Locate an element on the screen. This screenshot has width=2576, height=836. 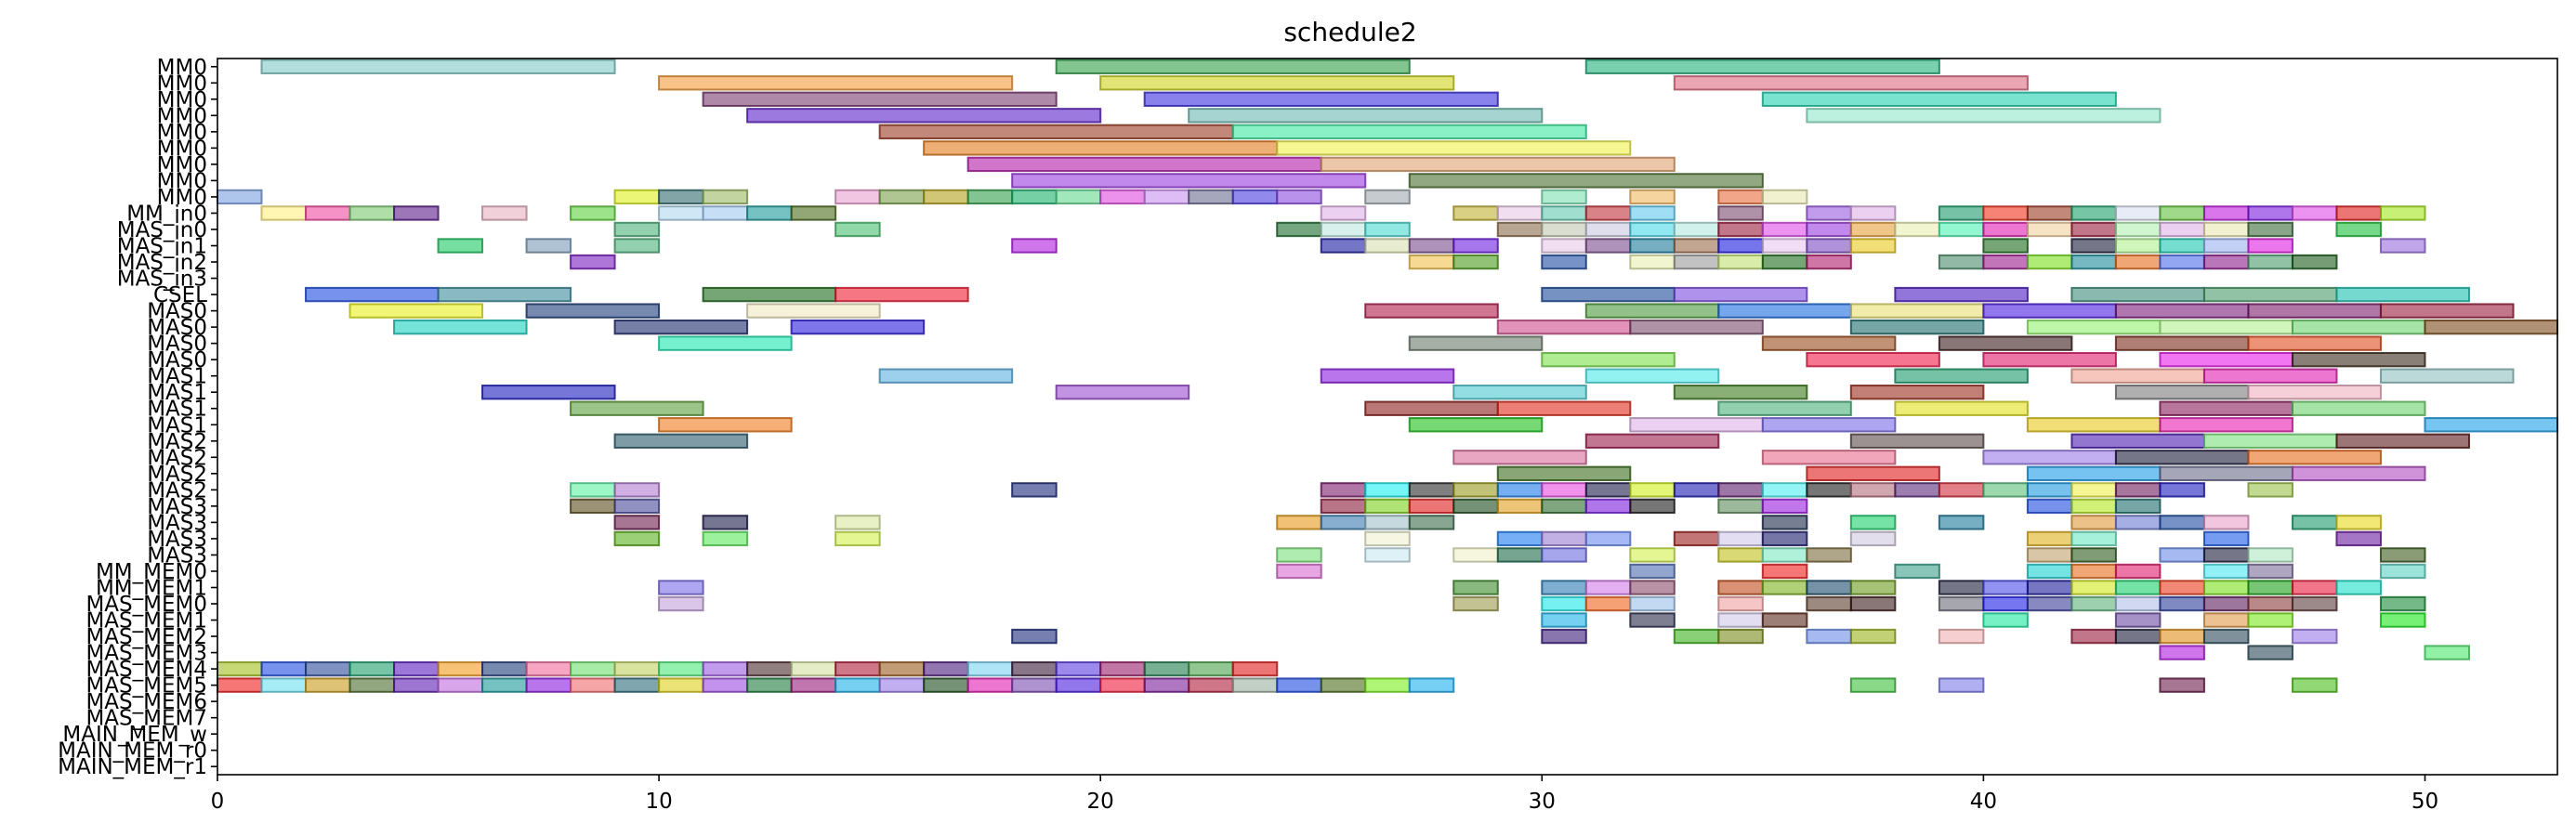
y-tick-label: MAS0 is located at coordinates (177, 345).